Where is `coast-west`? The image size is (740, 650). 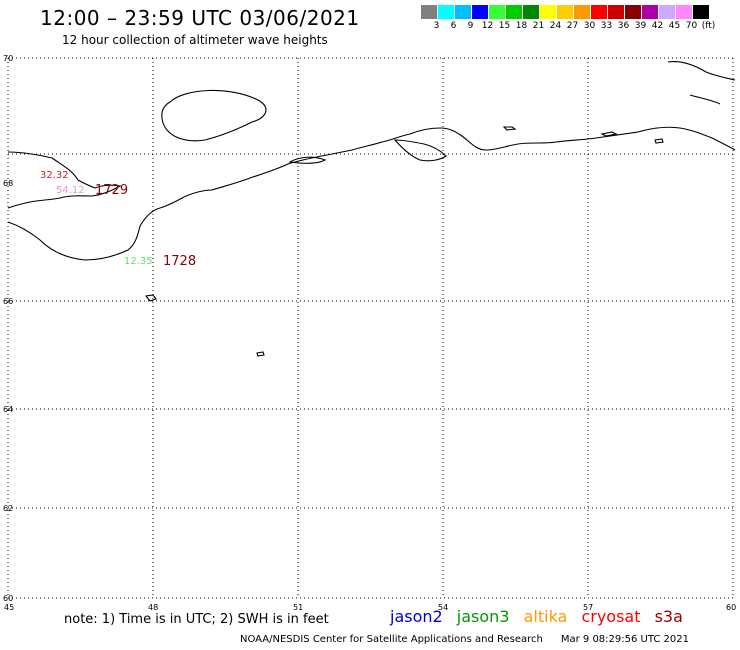
coast-west is located at coordinates (64, 180).